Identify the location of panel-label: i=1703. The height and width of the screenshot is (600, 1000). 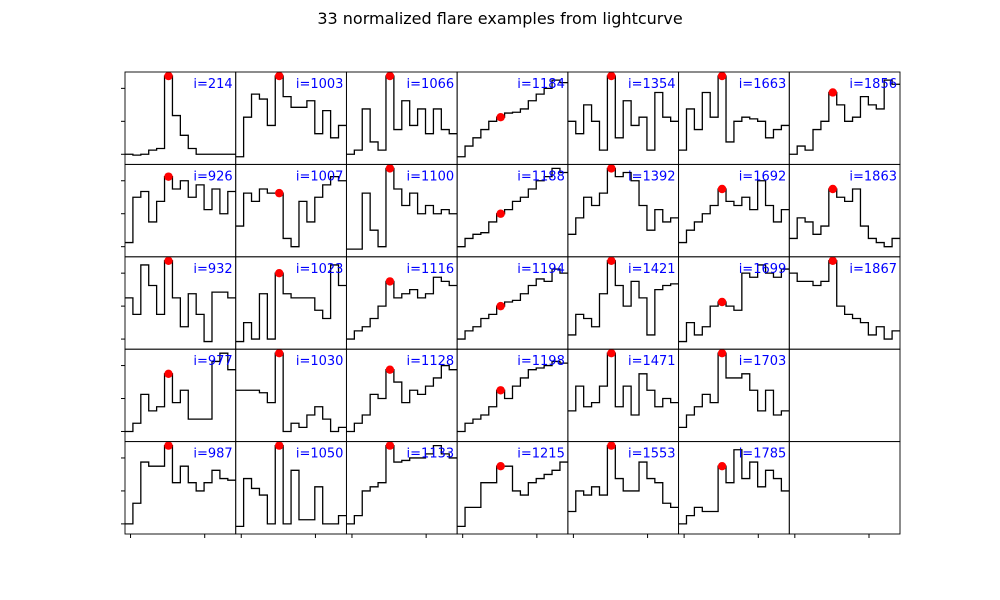
(763, 361).